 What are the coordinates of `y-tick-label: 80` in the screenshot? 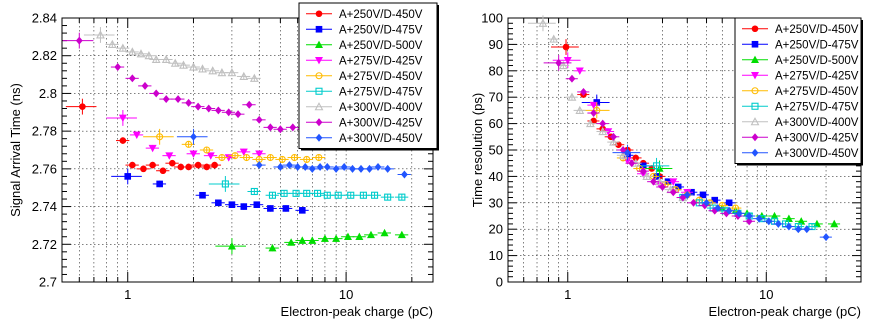 It's located at (496, 70).